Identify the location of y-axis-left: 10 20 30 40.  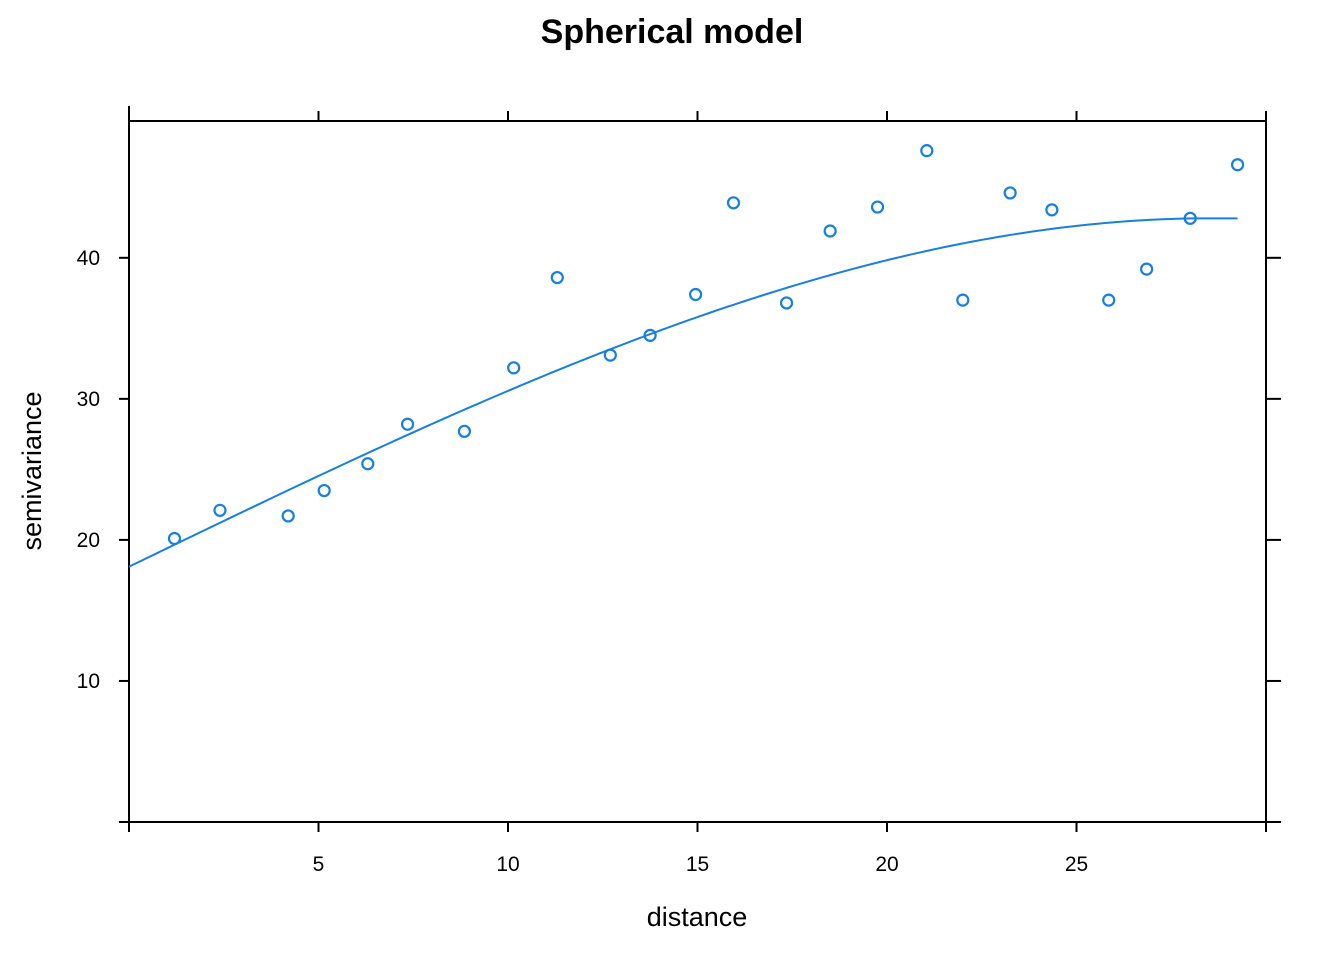
(103, 464).